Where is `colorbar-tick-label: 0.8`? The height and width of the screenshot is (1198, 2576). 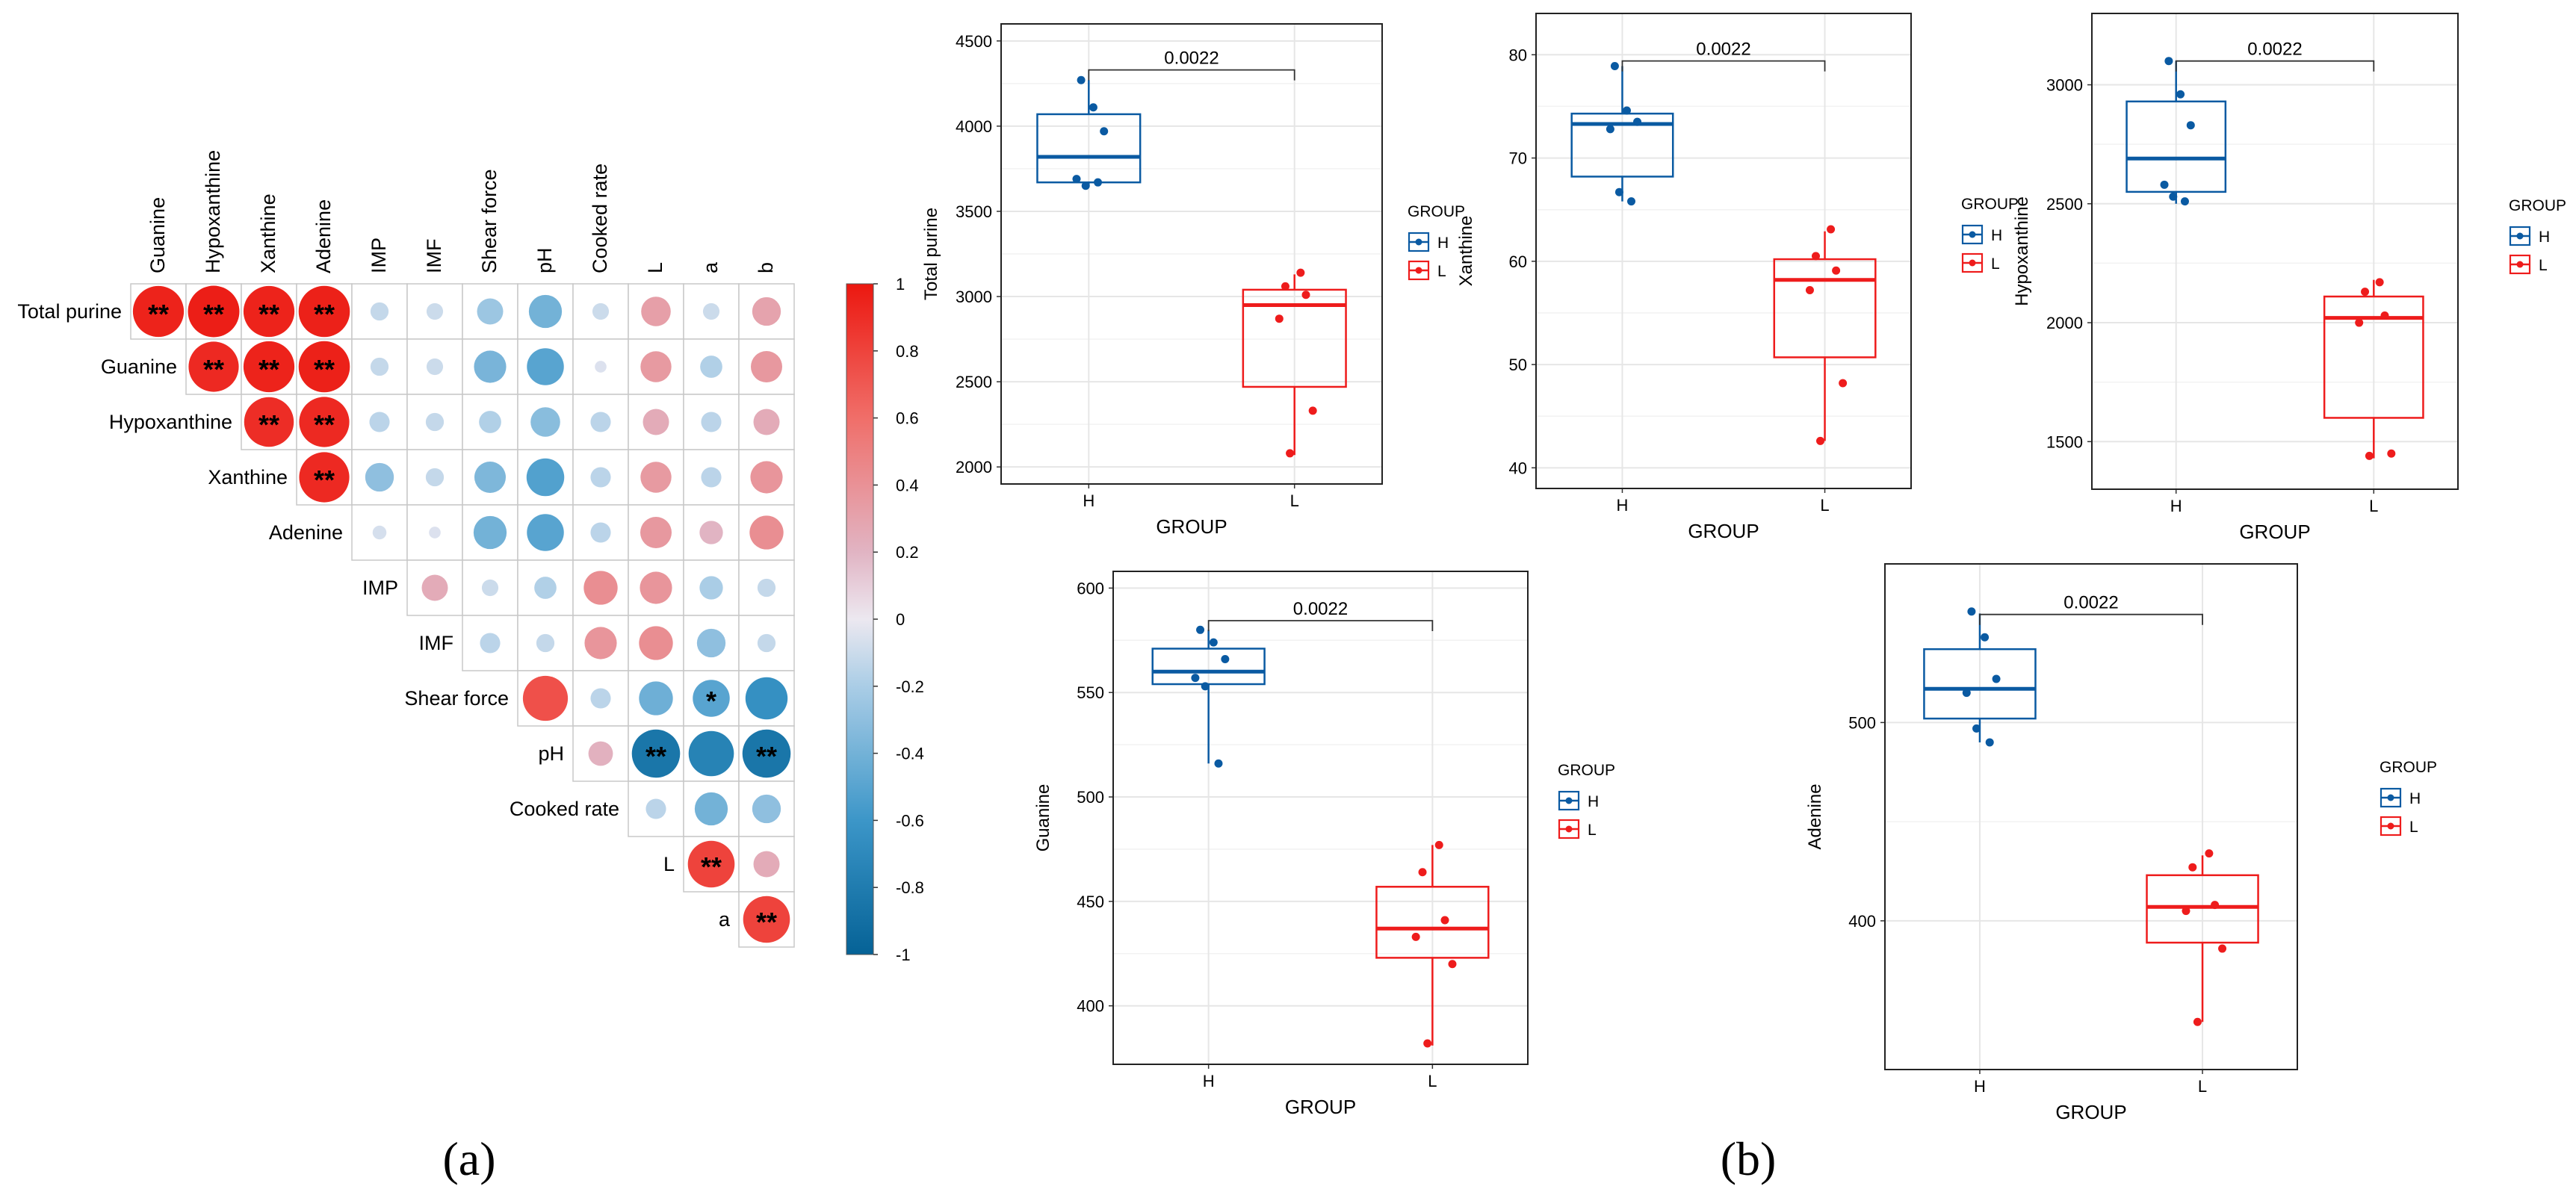
colorbar-tick-label: 0.8 is located at coordinates (907, 352).